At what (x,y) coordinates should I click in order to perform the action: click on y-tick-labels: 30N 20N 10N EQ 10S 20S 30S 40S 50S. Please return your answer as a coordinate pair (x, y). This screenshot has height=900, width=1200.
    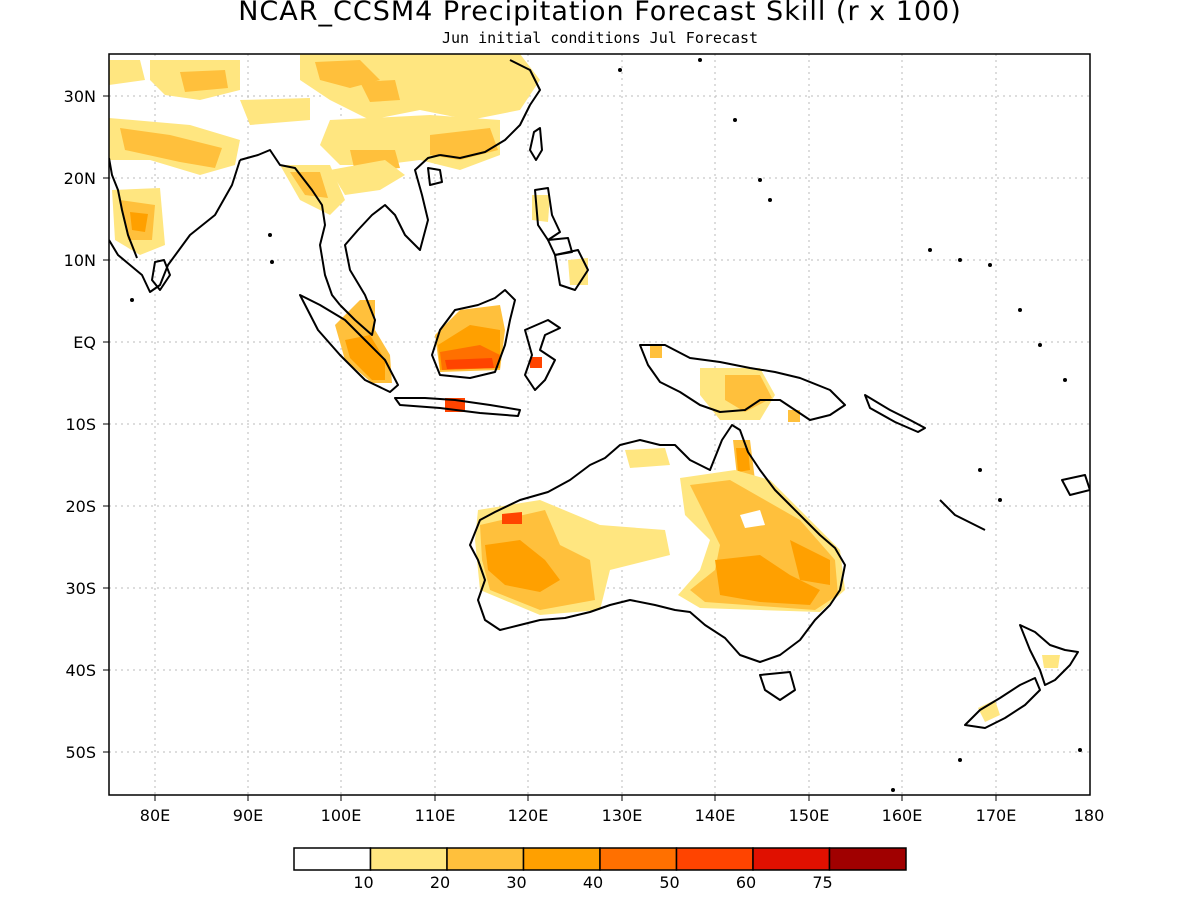
    Looking at the image, I should click on (80, 424).